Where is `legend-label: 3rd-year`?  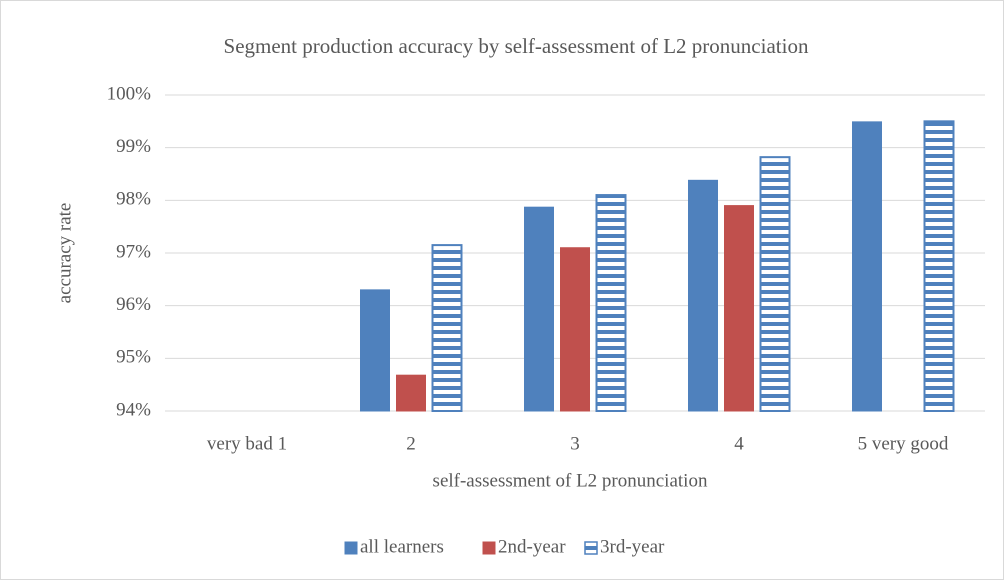
legend-label: 3rd-year is located at coordinates (632, 546).